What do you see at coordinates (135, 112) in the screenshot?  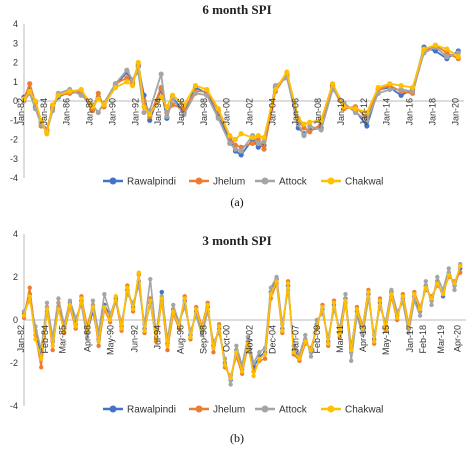 I see `a-x-tick-label: Jan-92` at bounding box center [135, 112].